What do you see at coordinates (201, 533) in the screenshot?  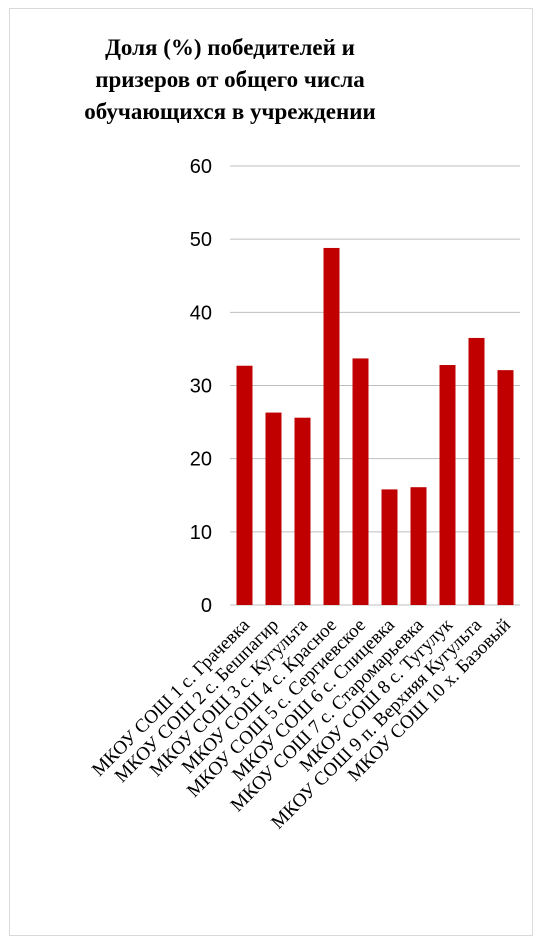 I see `y-tick-label: 10` at bounding box center [201, 533].